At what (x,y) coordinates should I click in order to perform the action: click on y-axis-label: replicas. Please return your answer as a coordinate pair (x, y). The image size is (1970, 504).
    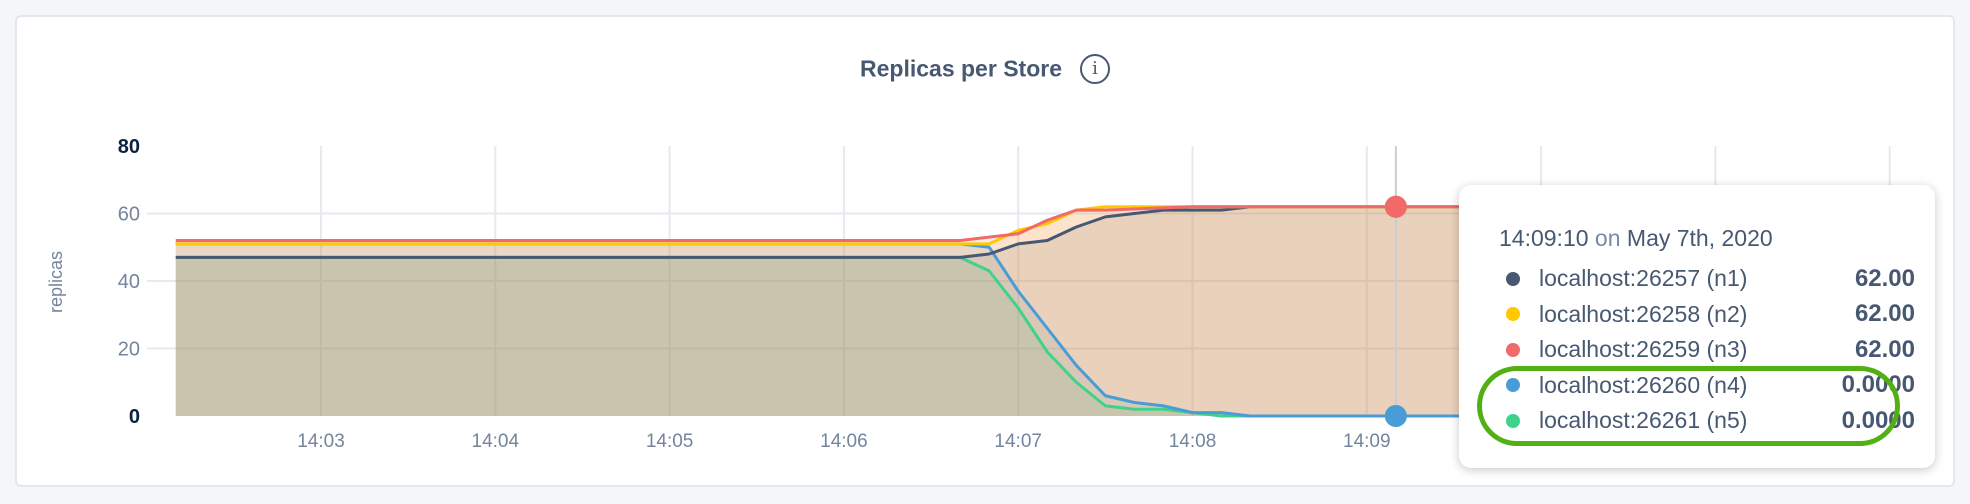
    Looking at the image, I should click on (56, 282).